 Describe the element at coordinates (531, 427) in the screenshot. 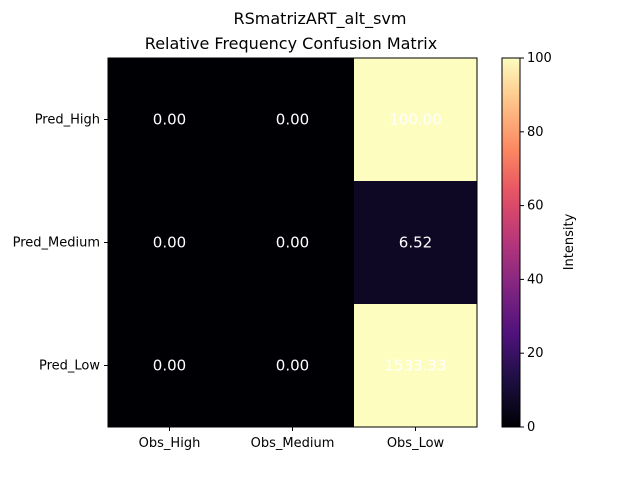

I see `colorbar-tick-label: 0` at that location.